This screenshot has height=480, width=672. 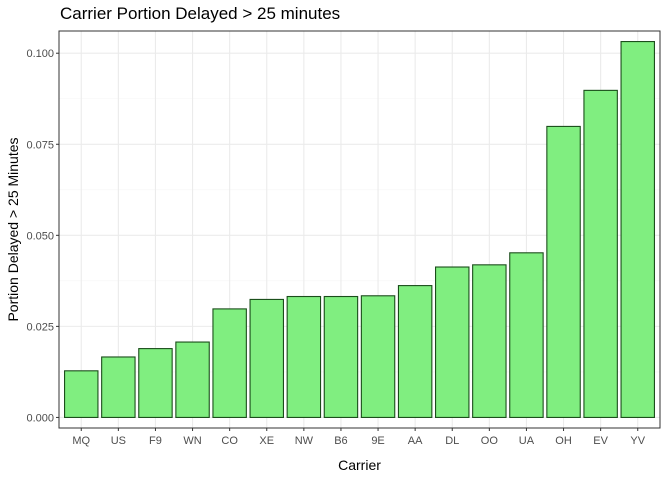 I want to click on x-tick-label: DL, so click(x=452, y=441).